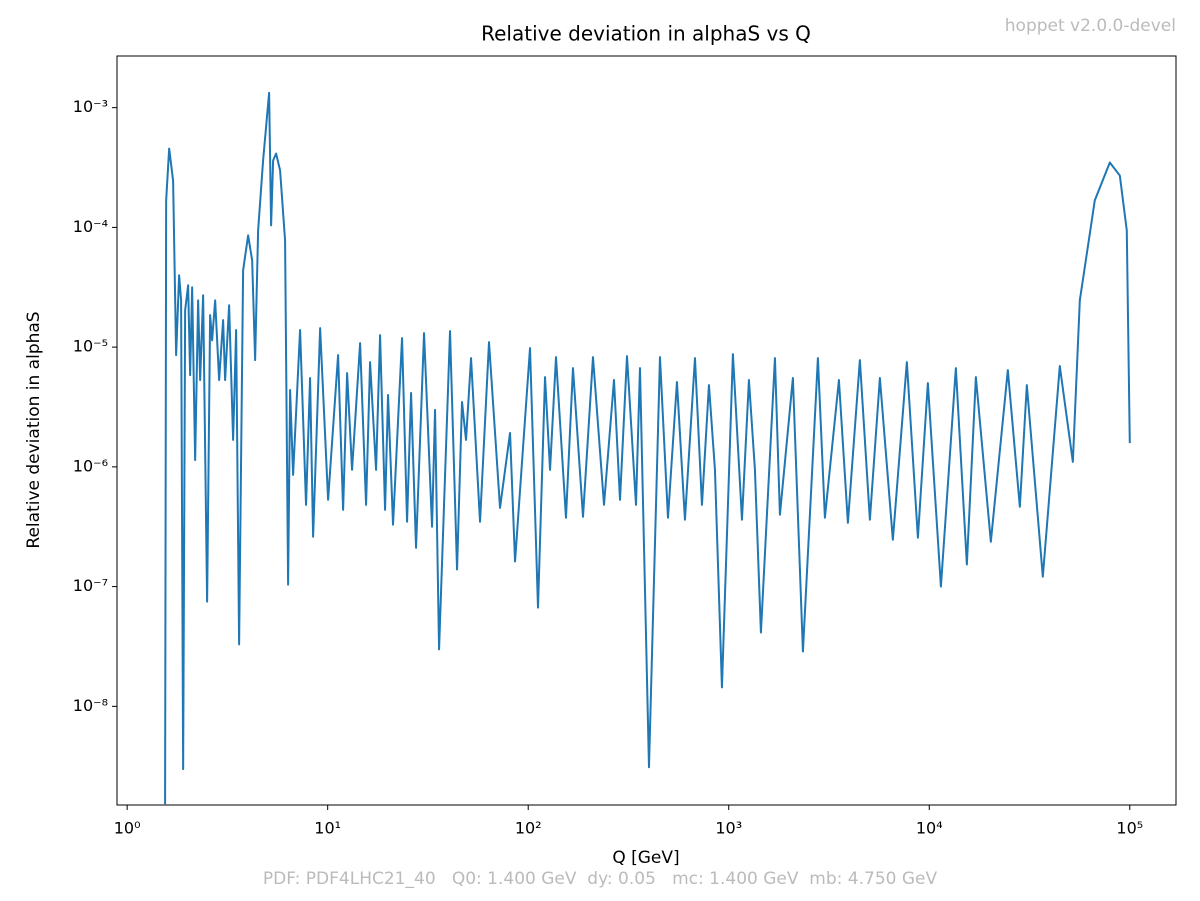 This screenshot has width=1200, height=901. What do you see at coordinates (646, 34) in the screenshot?
I see `chart-title: Relative deviation in alphaS vs Q` at bounding box center [646, 34].